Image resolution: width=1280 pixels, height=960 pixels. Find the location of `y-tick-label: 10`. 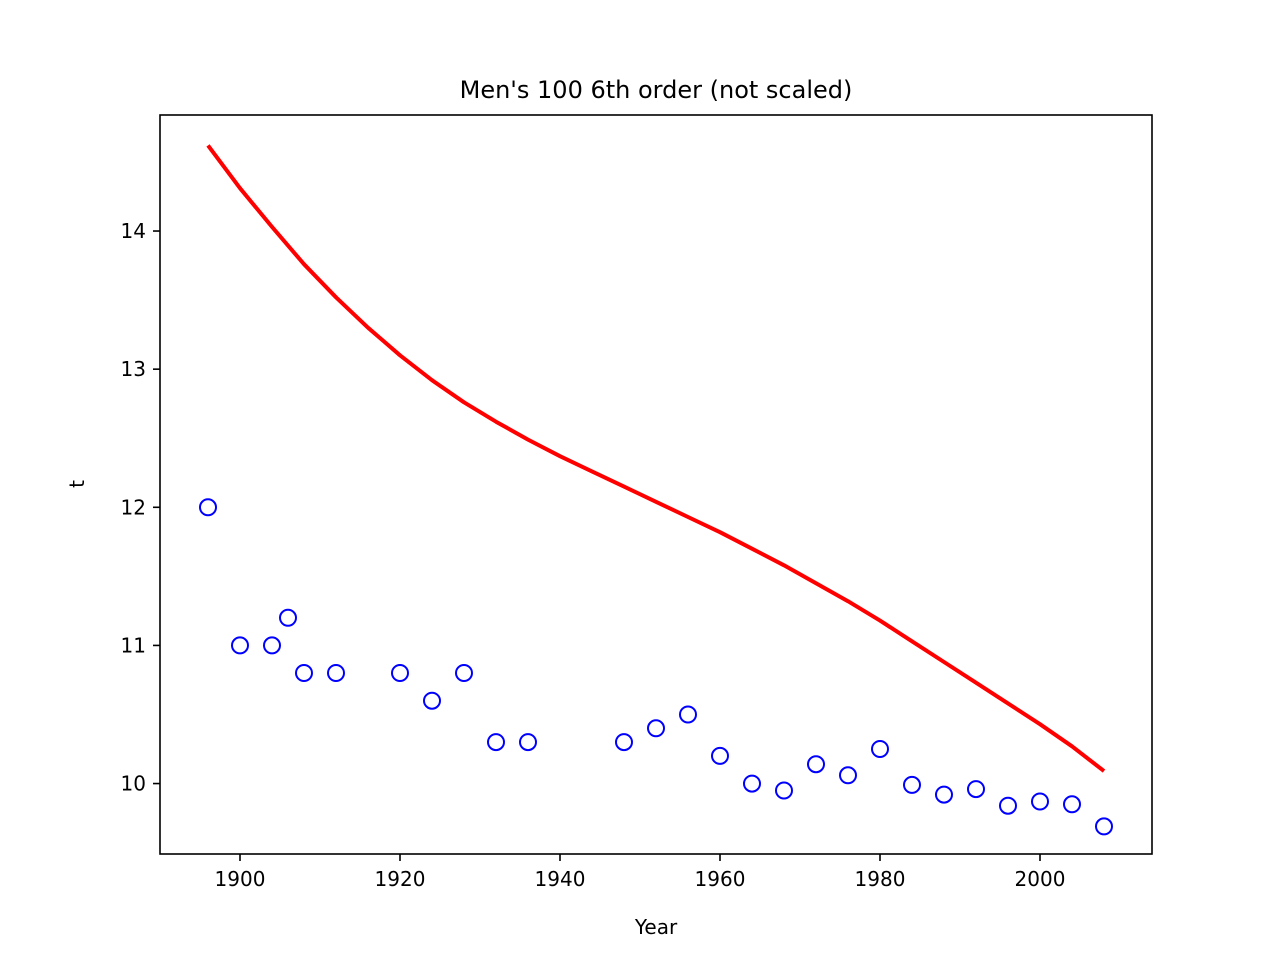

y-tick-label: 10 is located at coordinates (133, 784).